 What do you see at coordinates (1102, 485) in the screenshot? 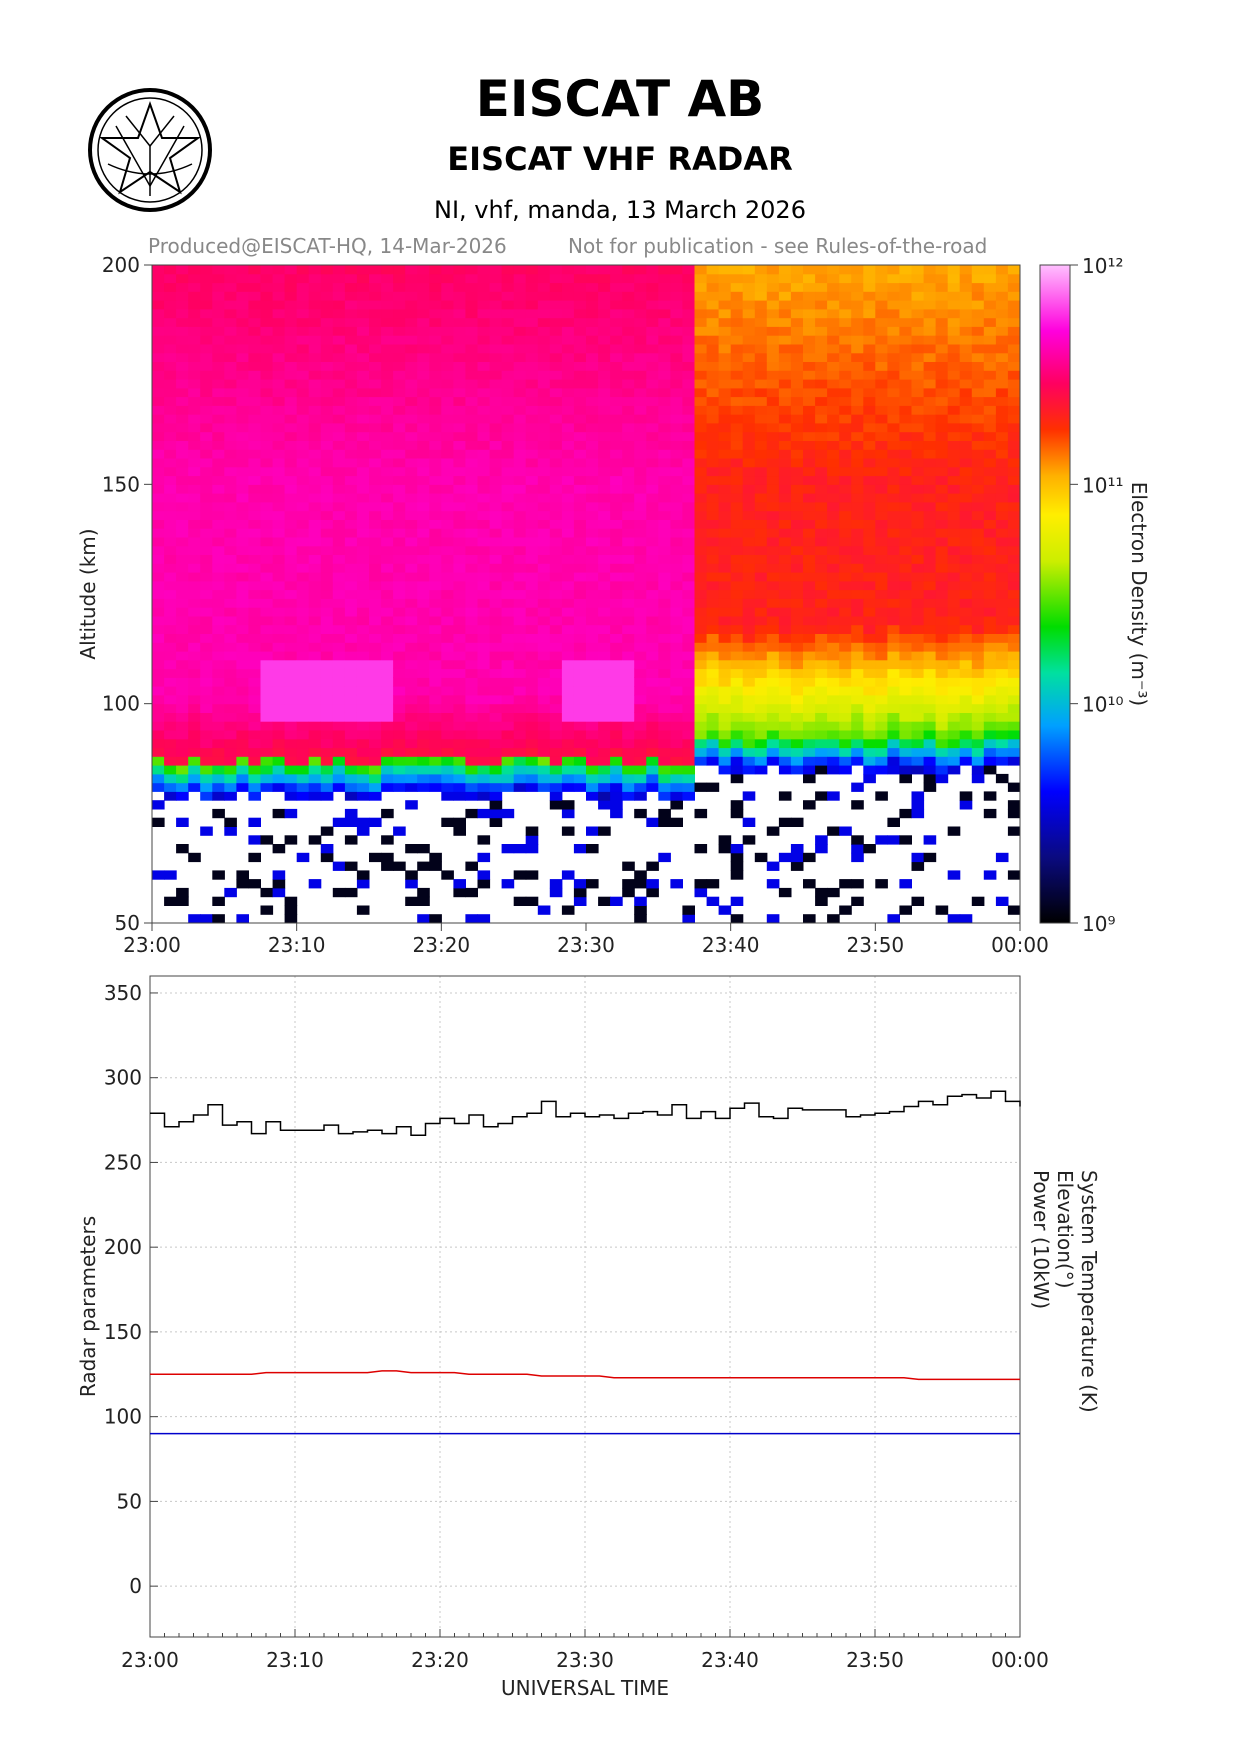
I see `colorbar-tick-label: 10¹¹` at bounding box center [1102, 485].